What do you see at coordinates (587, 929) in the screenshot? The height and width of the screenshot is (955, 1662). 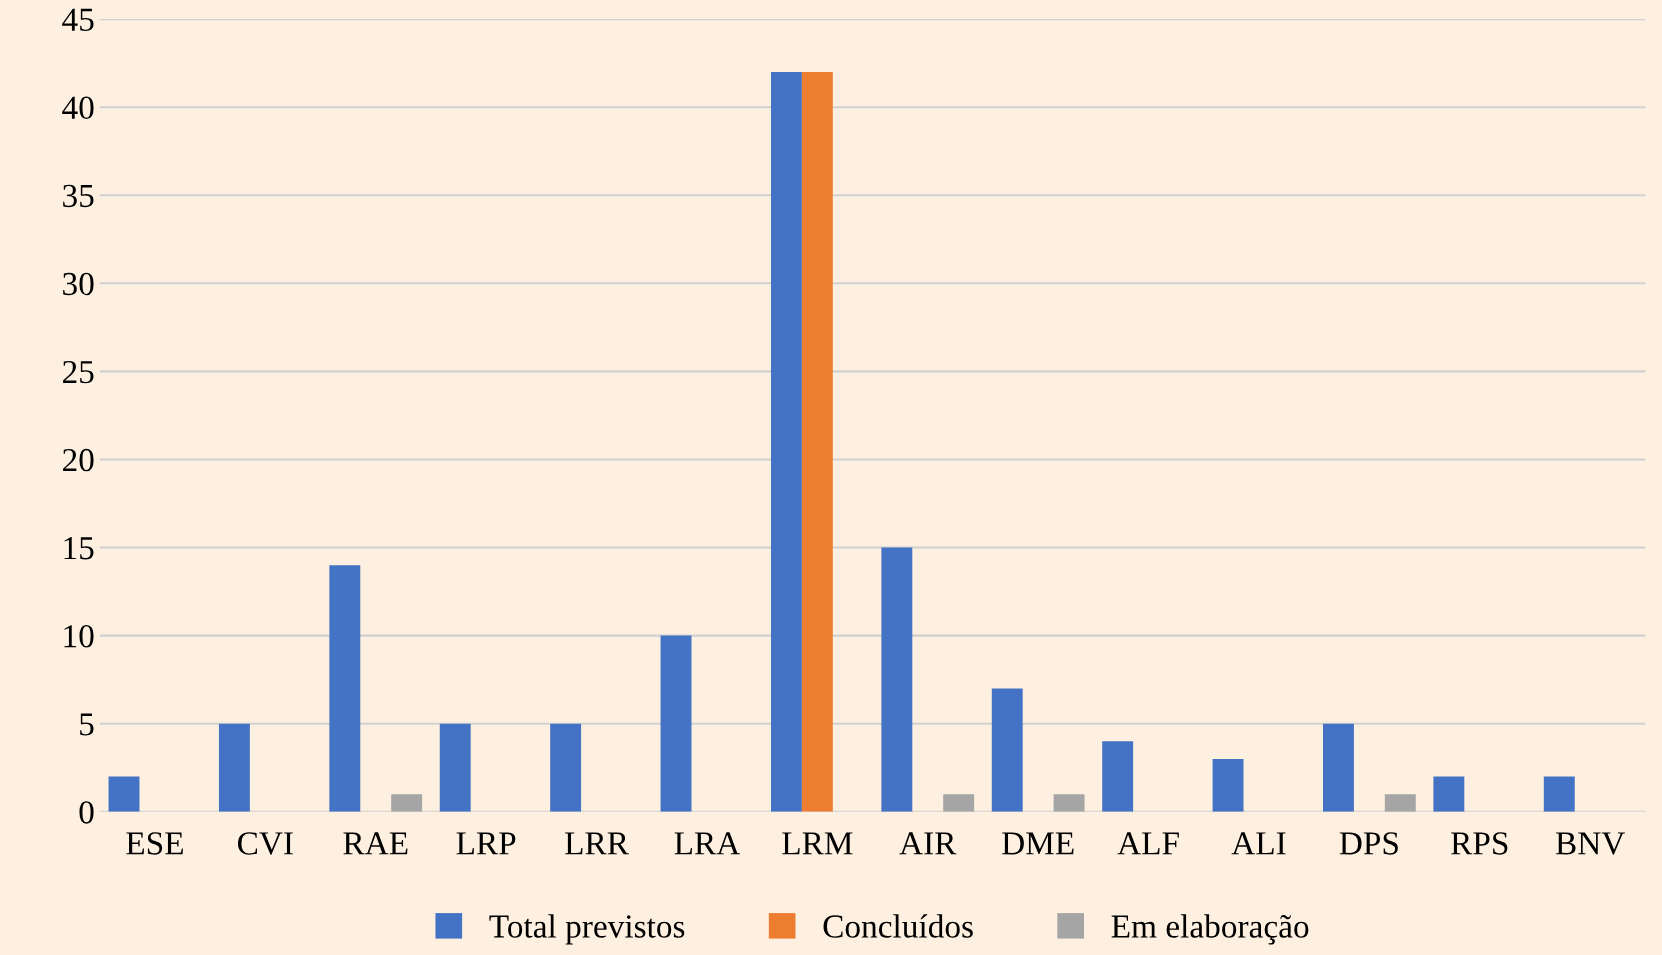 I see `legend-label: Total previstos` at bounding box center [587, 929].